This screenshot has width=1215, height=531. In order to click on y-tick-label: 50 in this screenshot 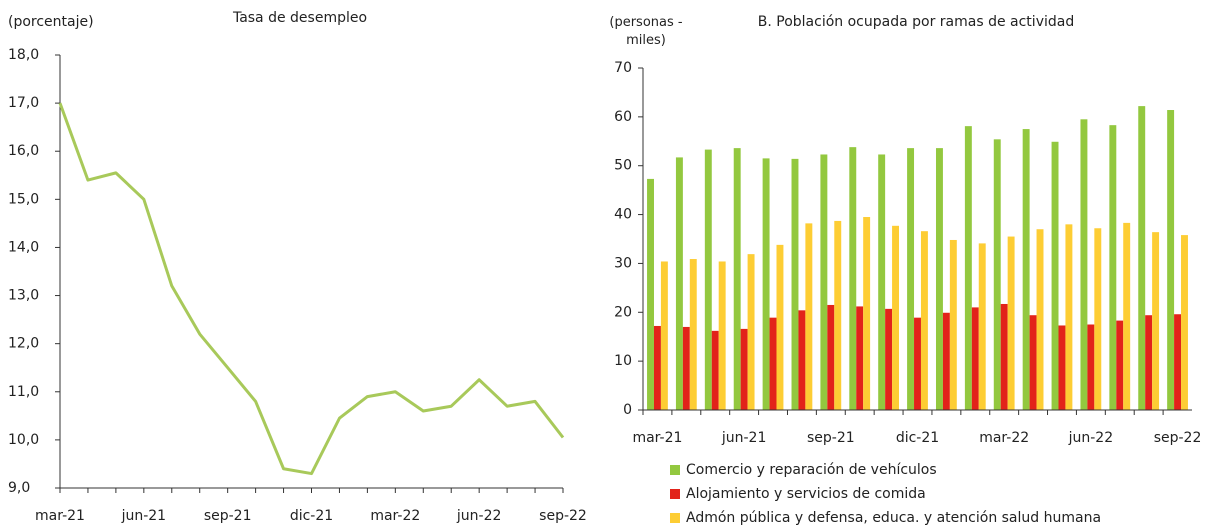, I will do `click(623, 166)`.